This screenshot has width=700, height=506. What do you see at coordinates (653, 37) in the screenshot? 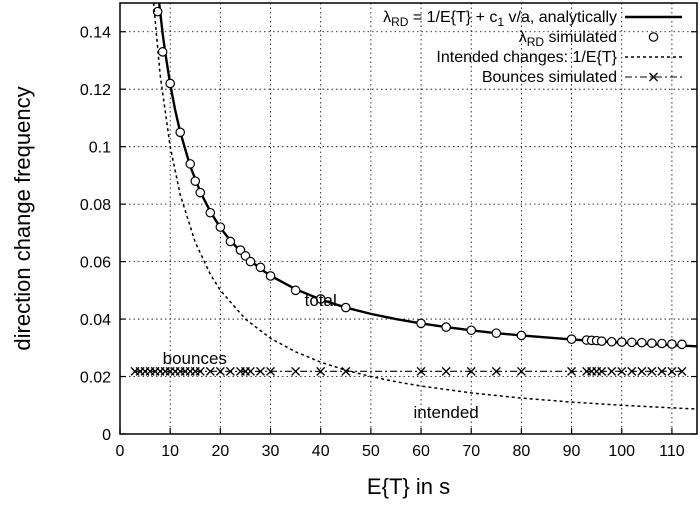
I see `legend-swatch-simulated` at bounding box center [653, 37].